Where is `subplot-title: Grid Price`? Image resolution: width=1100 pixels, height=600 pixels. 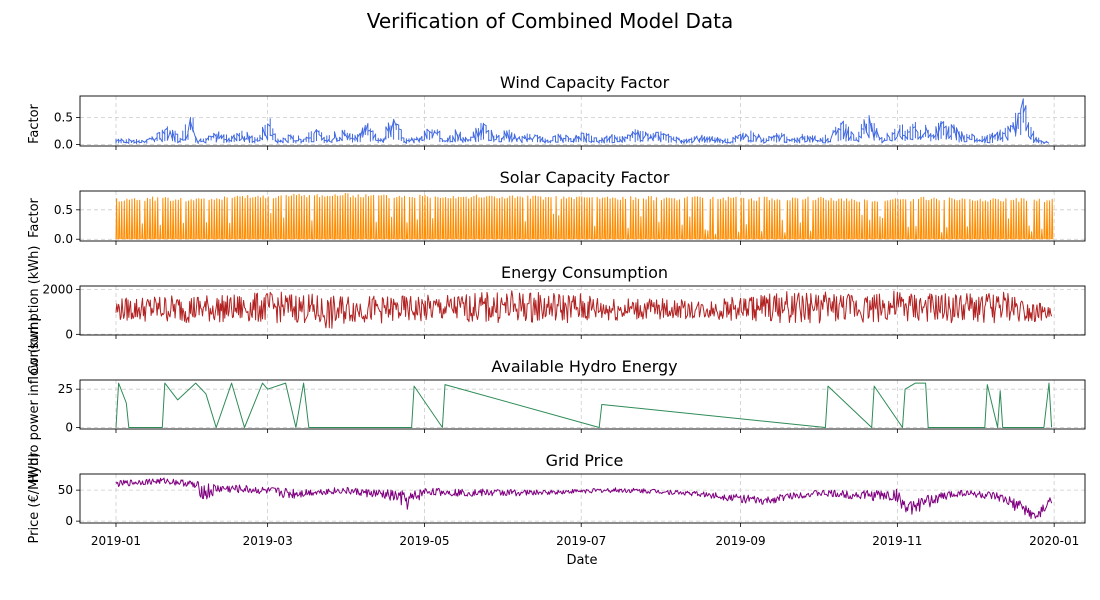
subplot-title: Grid Price is located at coordinates (585, 460).